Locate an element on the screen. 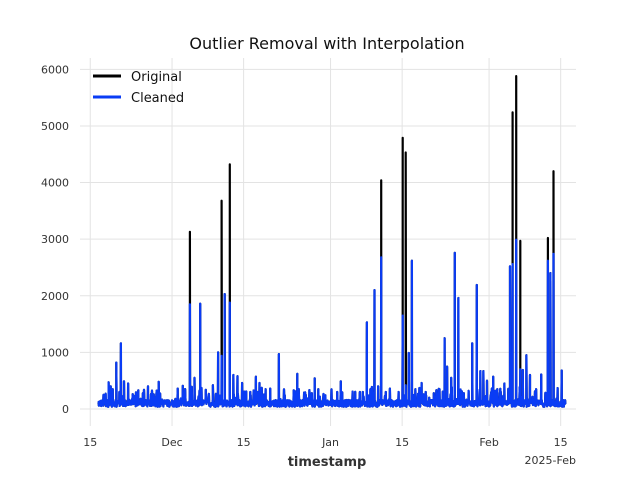 This screenshot has height=480, width=640. x-axis-label: timestamp is located at coordinates (327, 462).